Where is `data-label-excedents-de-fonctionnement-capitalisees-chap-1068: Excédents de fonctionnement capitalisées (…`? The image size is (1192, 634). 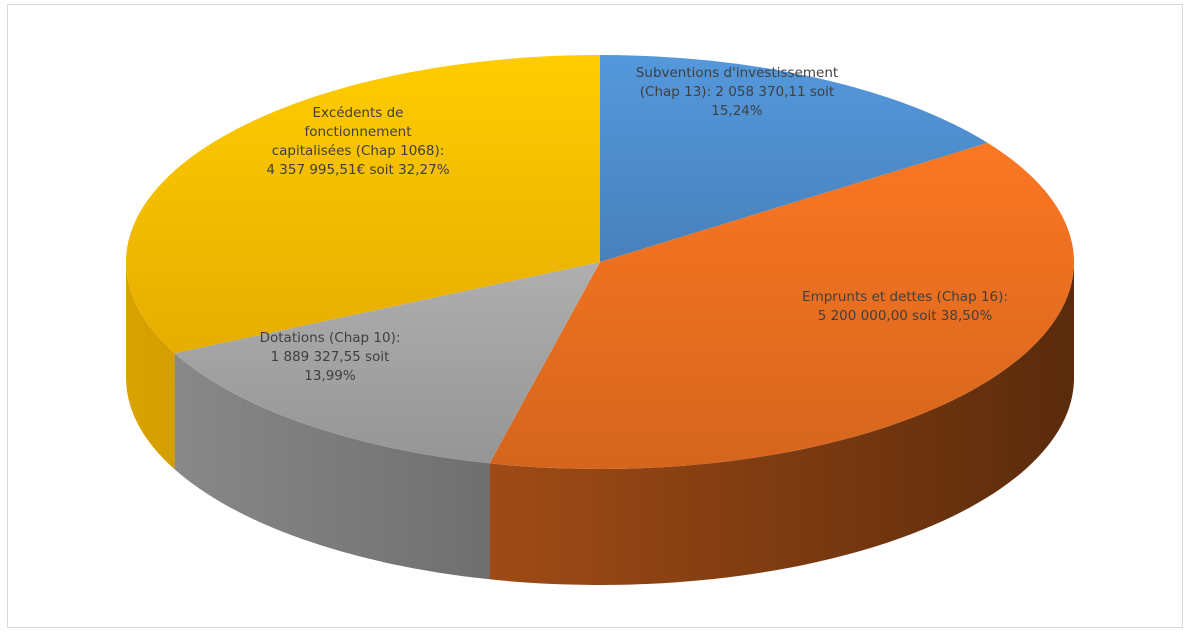
data-label-excedents-de-fonctionnement-capitalisees-chap-1068: Excédents de fonctionnement capitalisées (… is located at coordinates (357, 141).